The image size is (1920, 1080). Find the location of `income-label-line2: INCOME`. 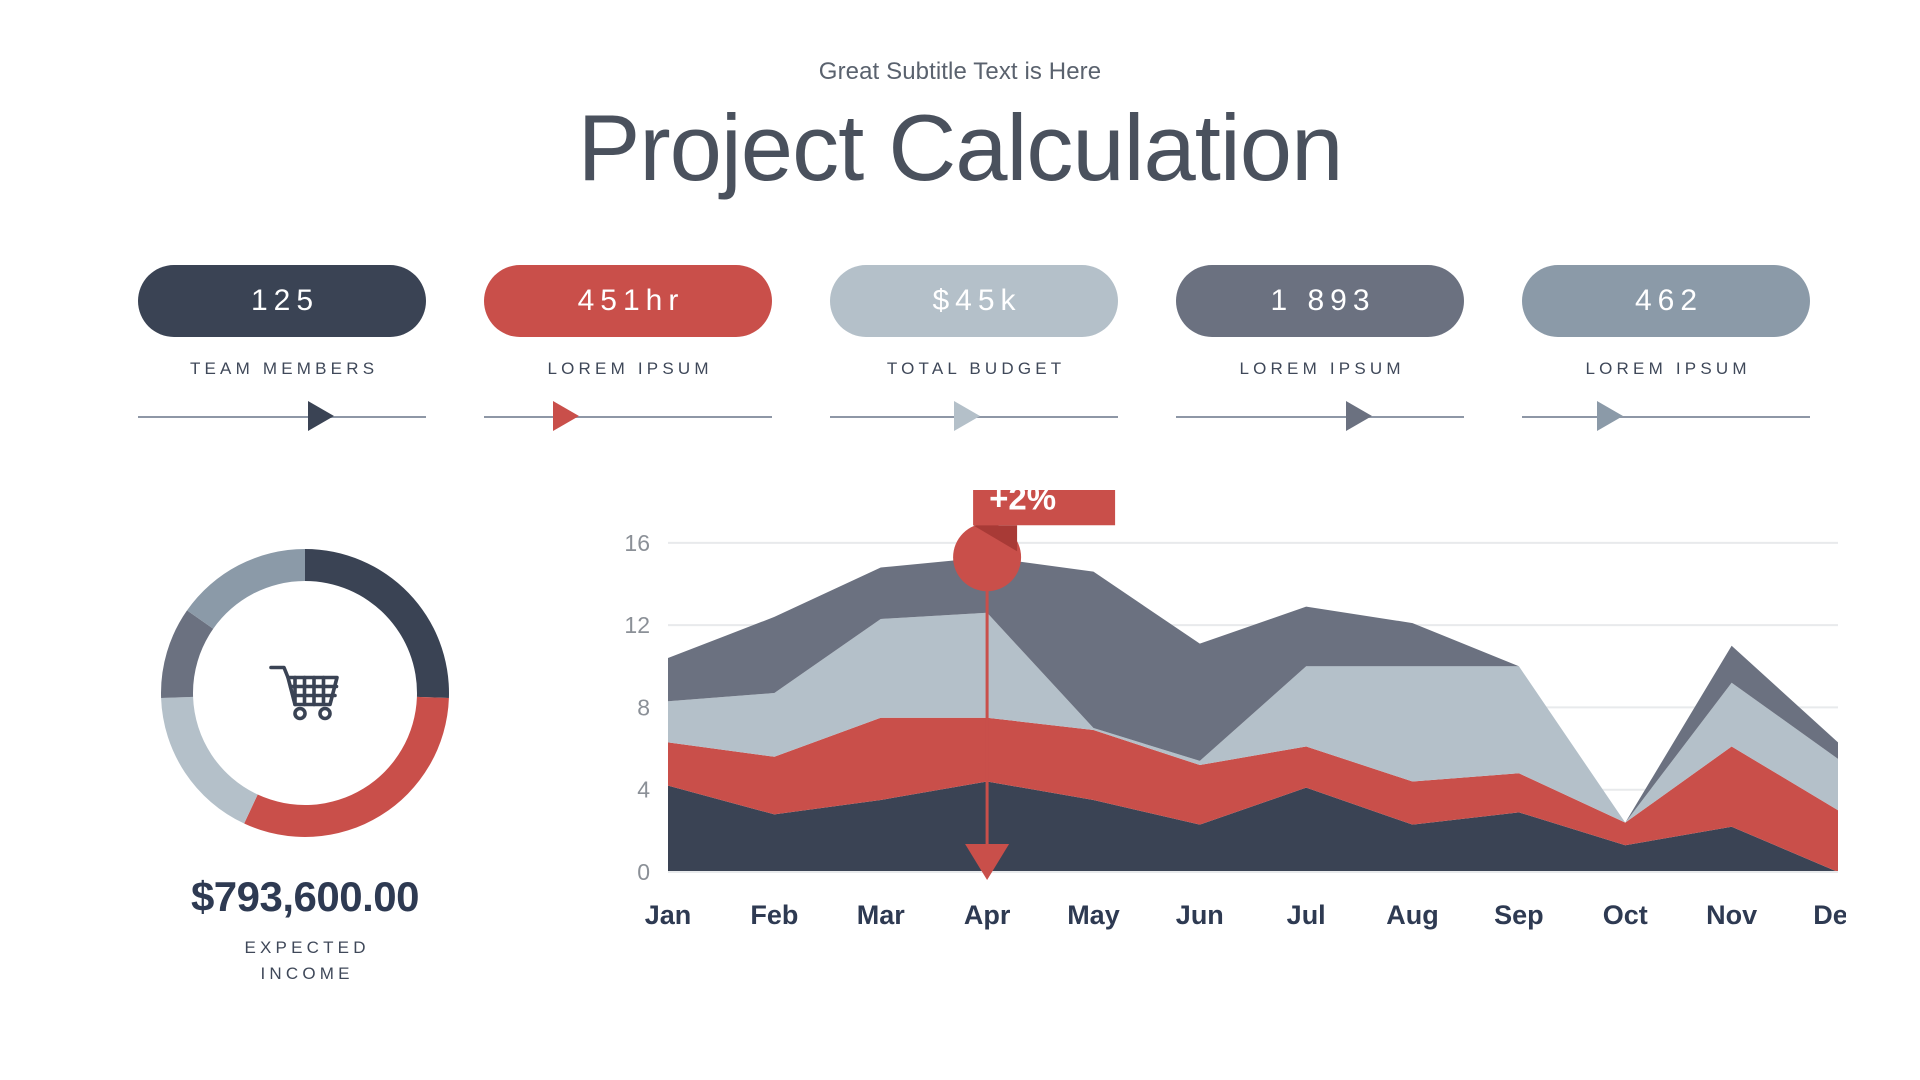

income-label-line2: INCOME is located at coordinates (307, 973).